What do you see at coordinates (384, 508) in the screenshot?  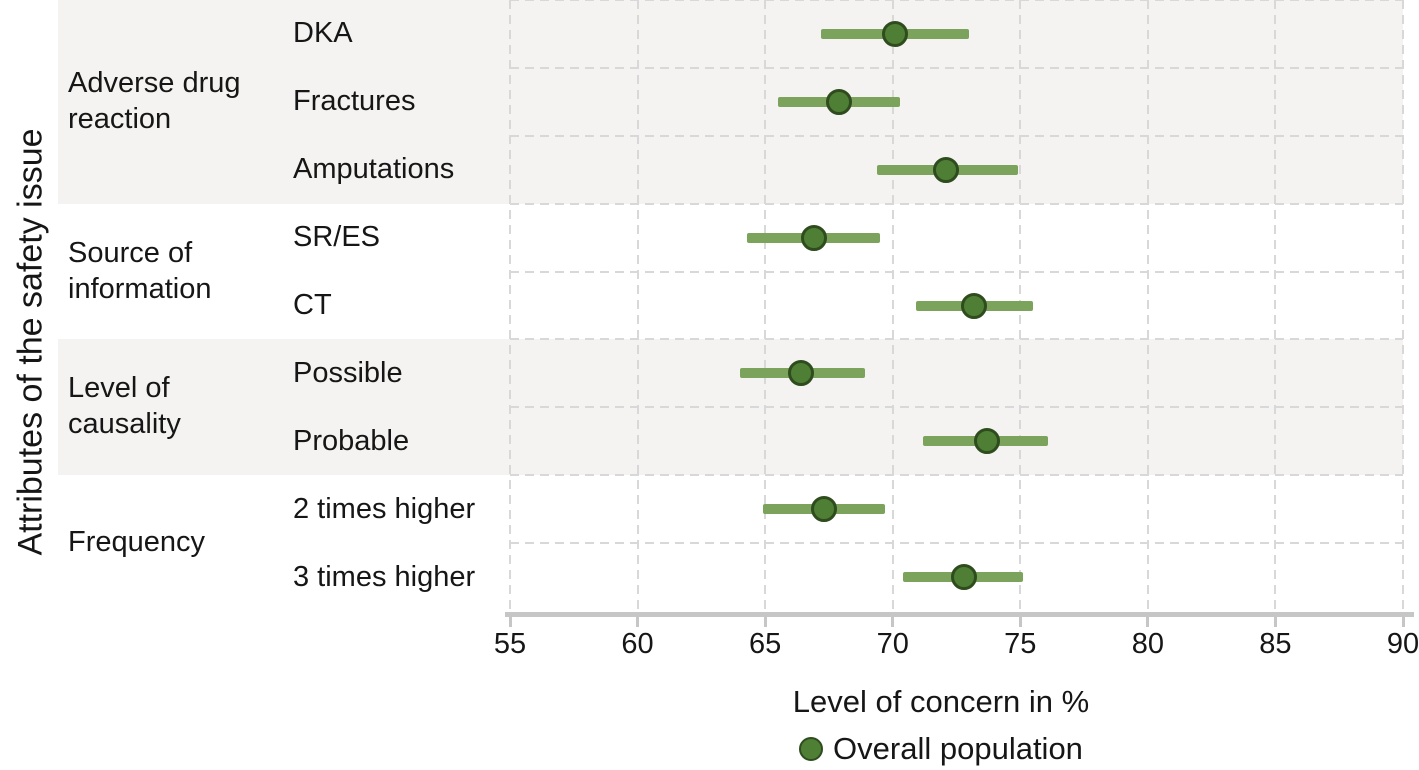 I see `item-label: 2 times higher` at bounding box center [384, 508].